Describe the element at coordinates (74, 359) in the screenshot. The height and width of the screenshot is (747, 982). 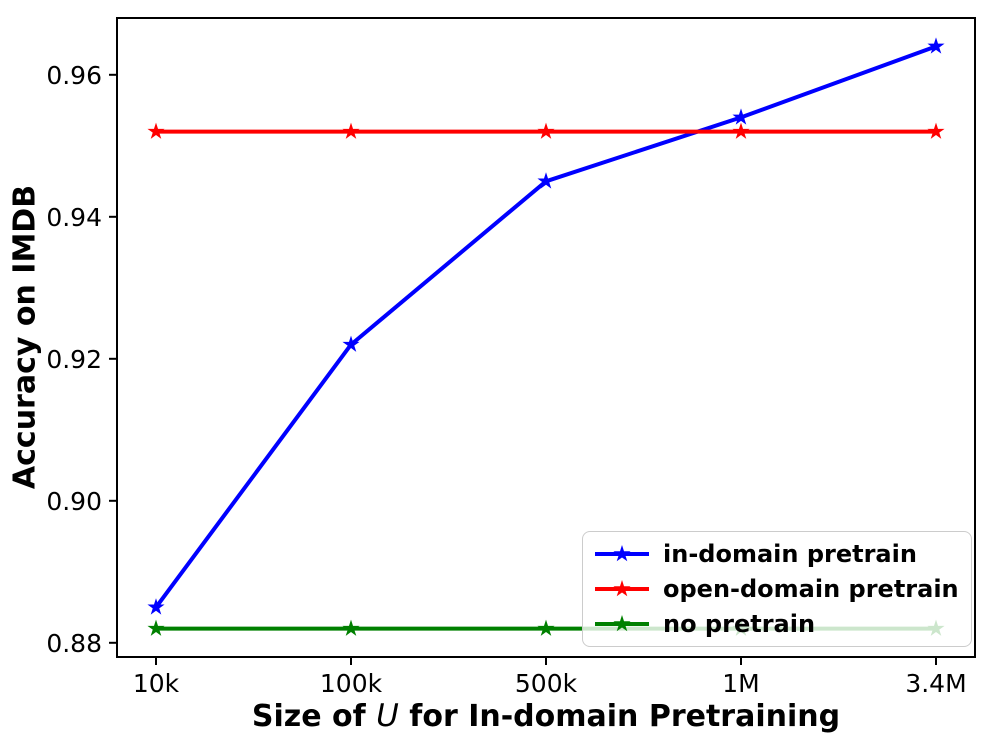
I see `y-tick-label: 0.92` at that location.